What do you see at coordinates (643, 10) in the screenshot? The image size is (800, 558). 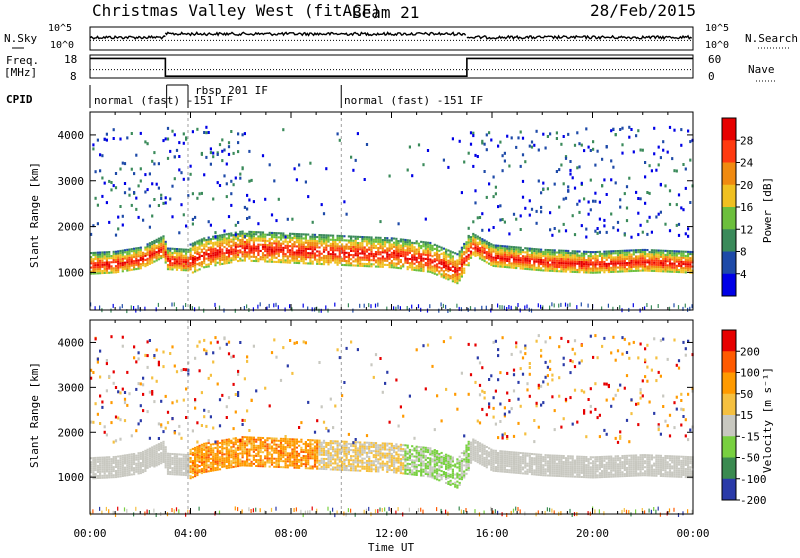 I see `date-title: 28/Feb/2015` at bounding box center [643, 10].